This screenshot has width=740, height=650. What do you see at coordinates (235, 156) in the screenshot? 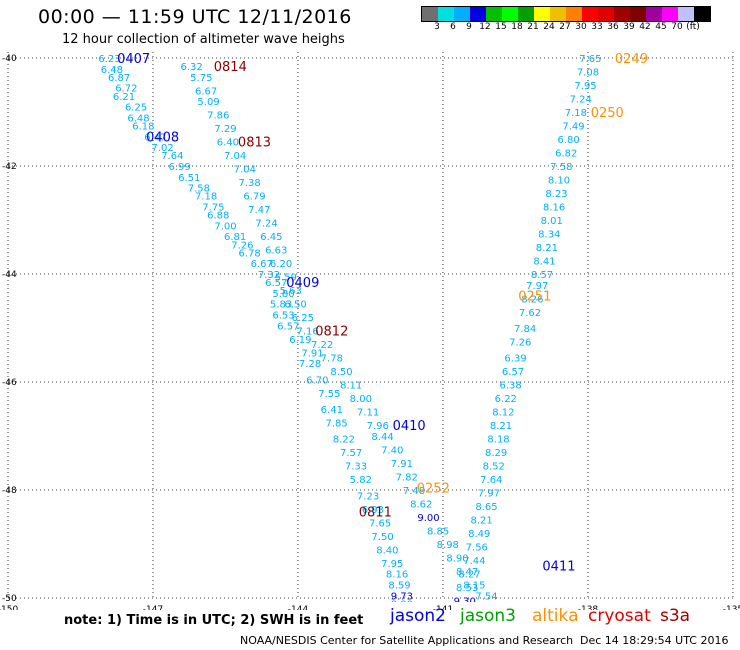
I see `swh-value-label: 7.04` at bounding box center [235, 156].